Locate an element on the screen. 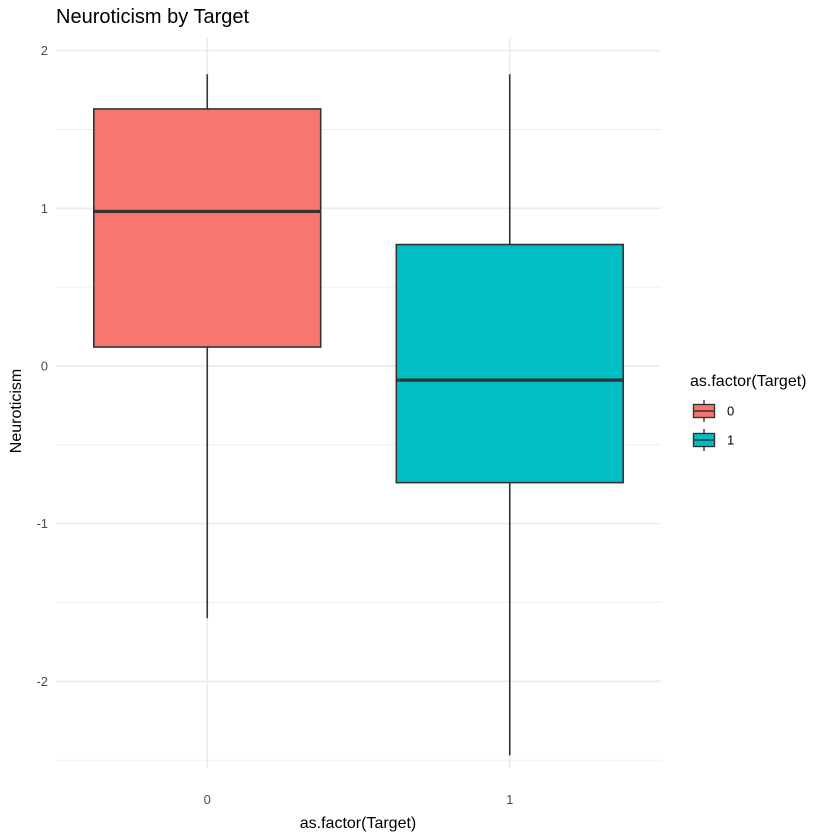  y-axis-title: Neuroticism is located at coordinates (16, 411).